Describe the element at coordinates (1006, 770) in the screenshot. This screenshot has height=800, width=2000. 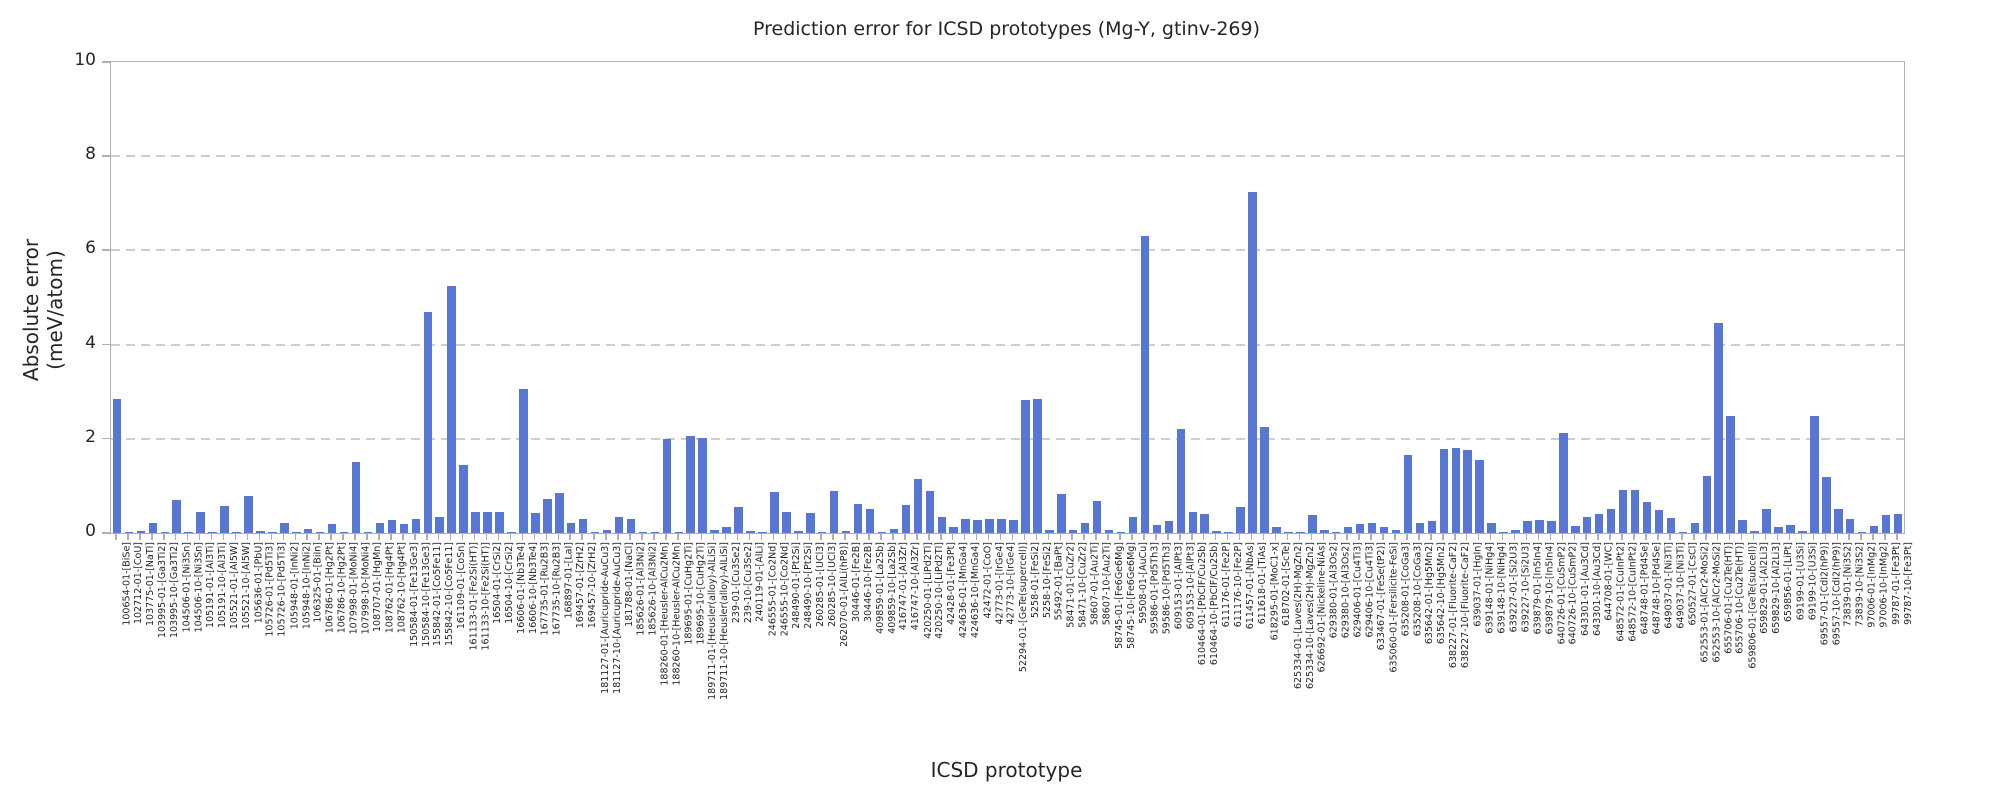
I see `x-axis-label: ICSD prototype` at that location.